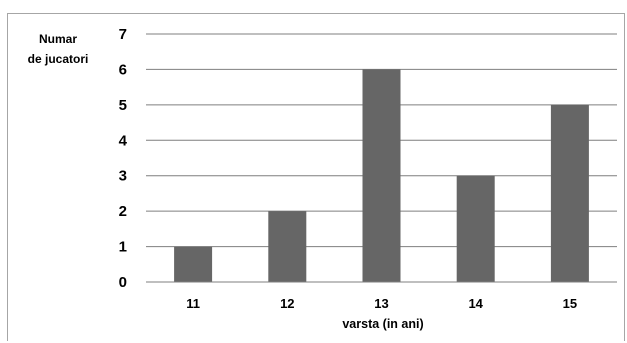 The height and width of the screenshot is (343, 627). I want to click on x-tick-label: 13, so click(381, 303).